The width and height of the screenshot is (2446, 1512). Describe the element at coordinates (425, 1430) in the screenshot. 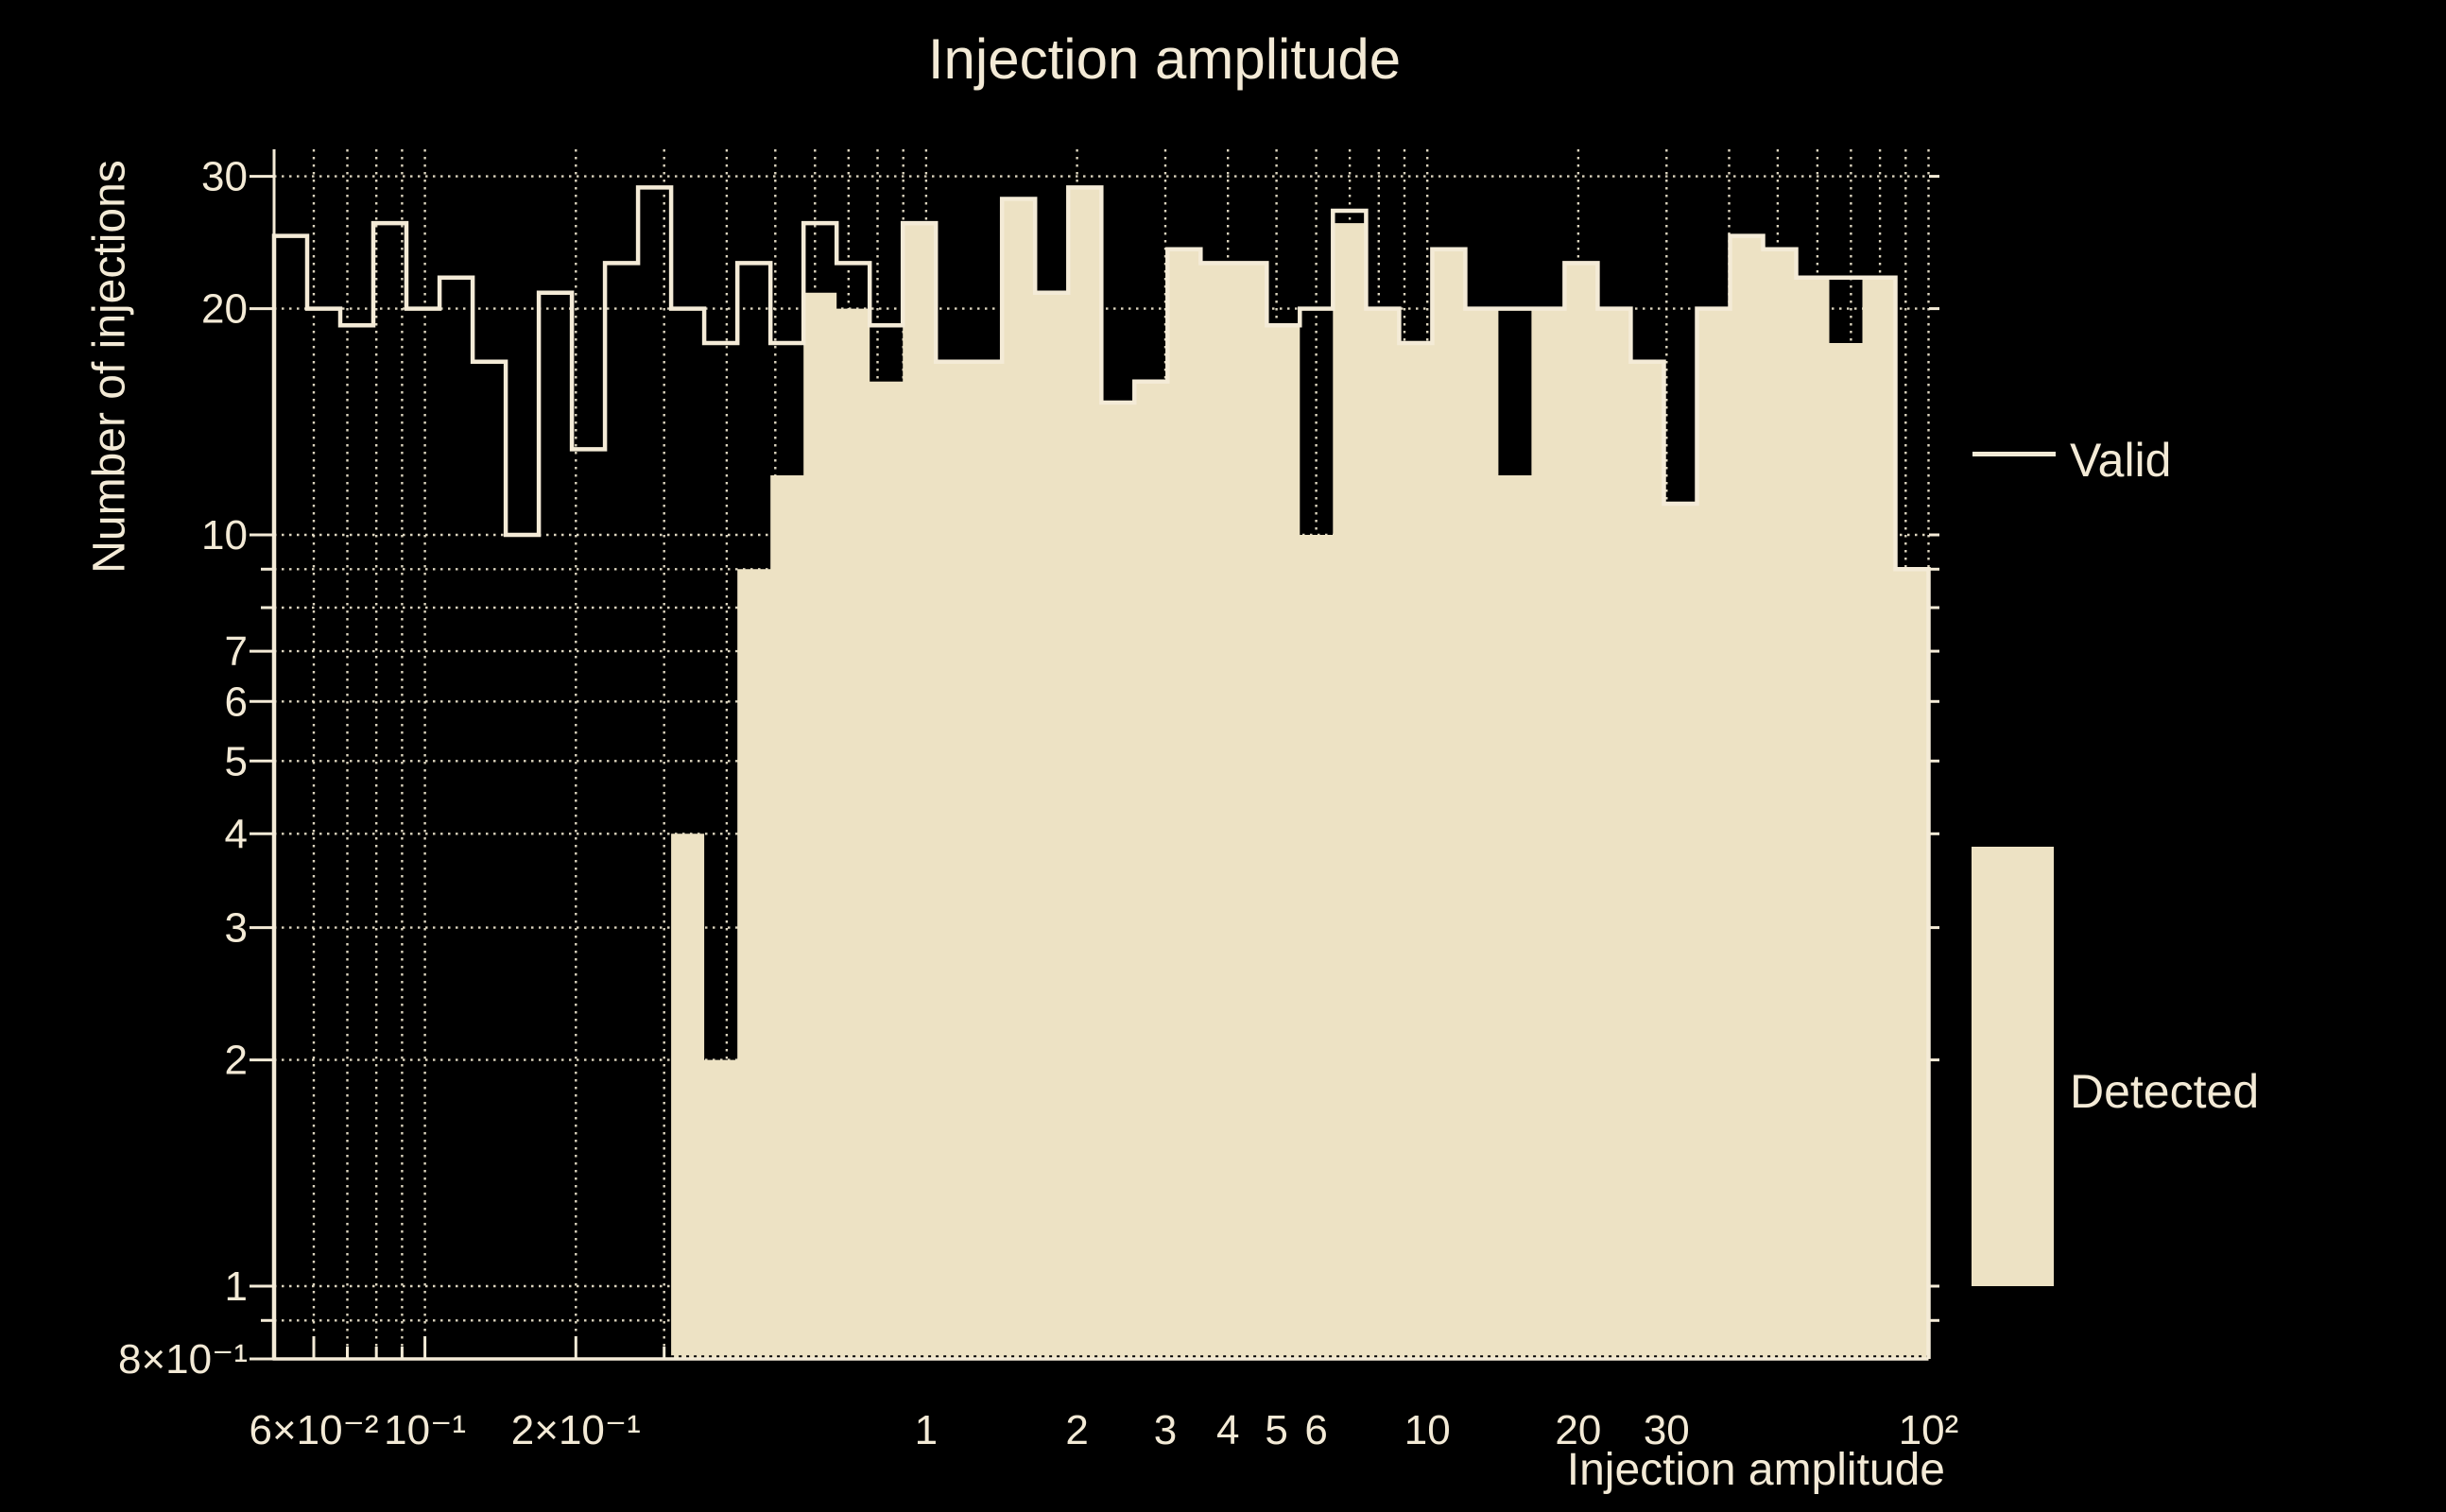

I see `x-tick-label: 10⁻¹` at that location.